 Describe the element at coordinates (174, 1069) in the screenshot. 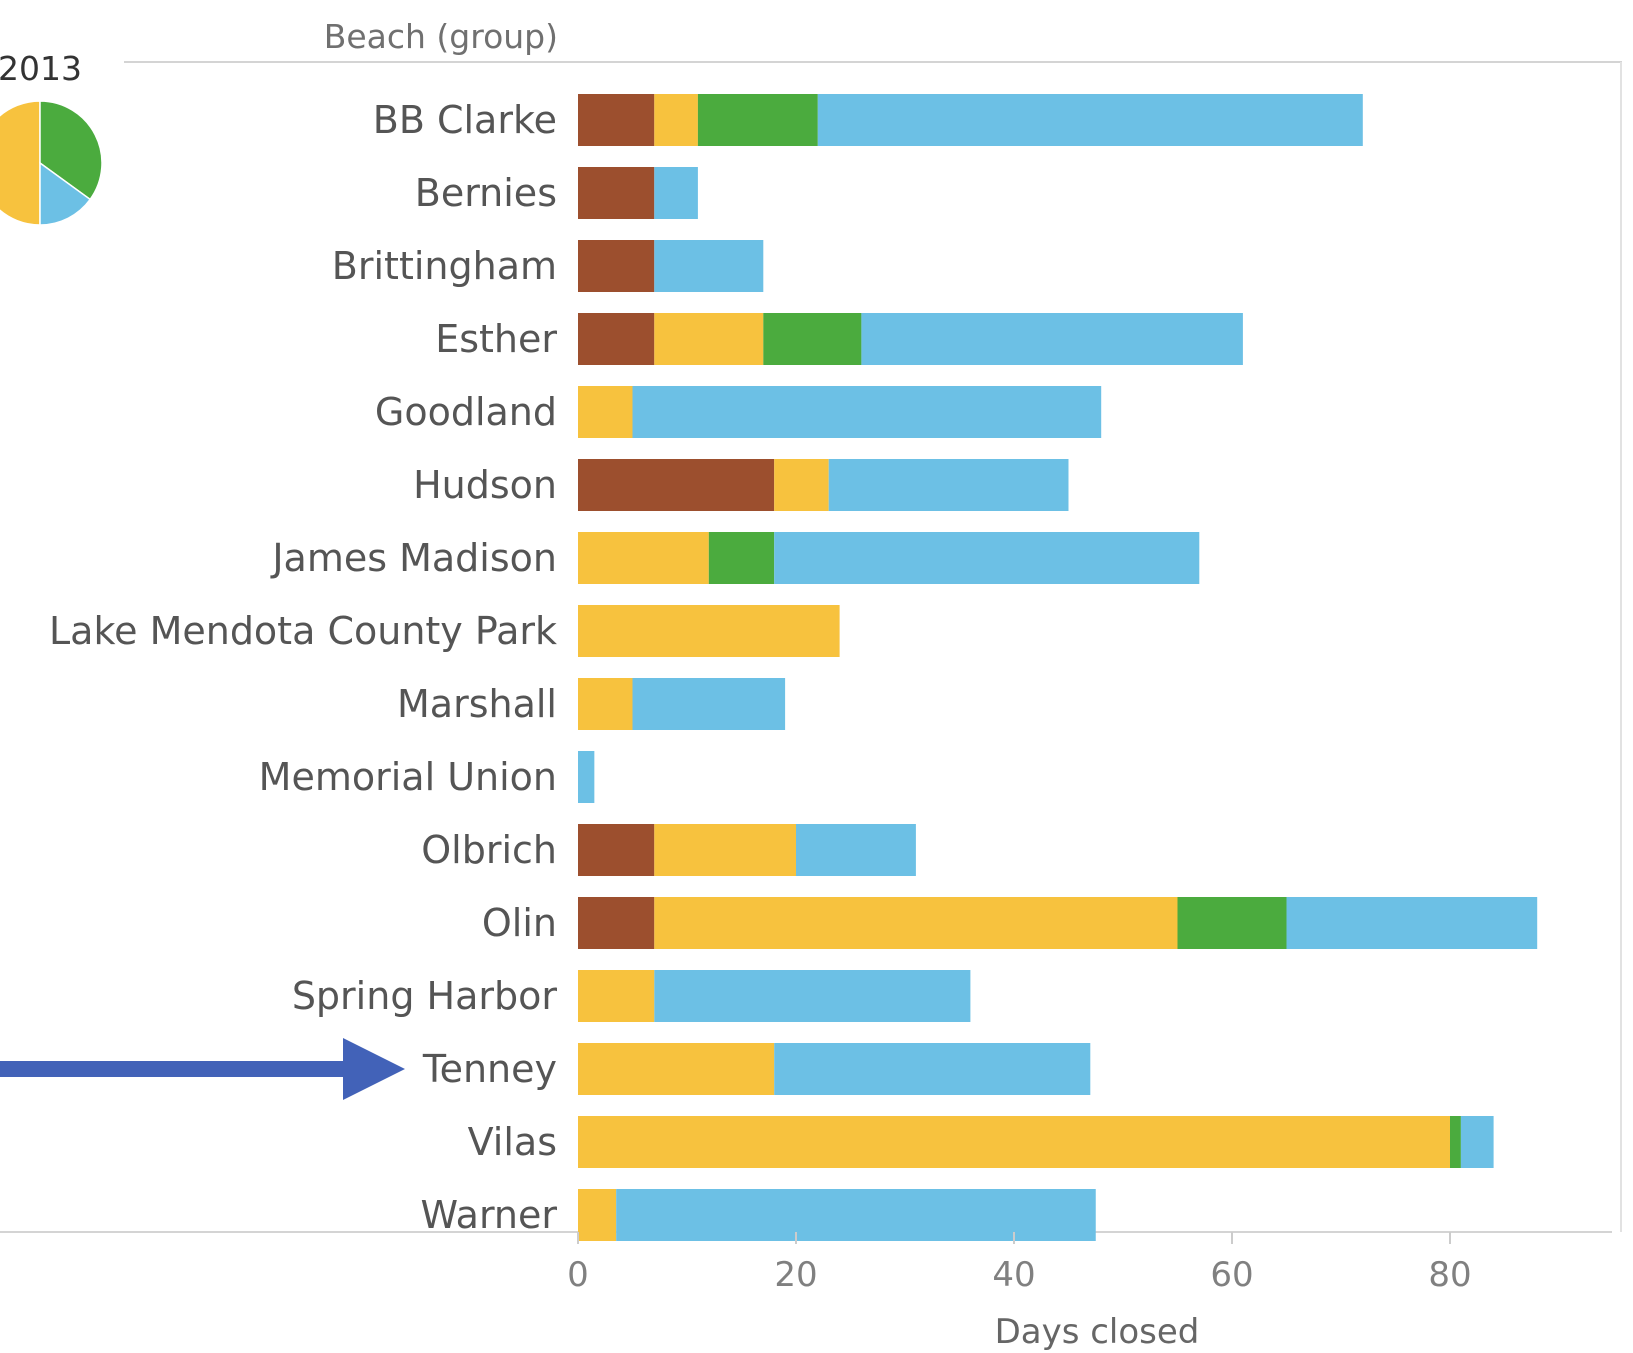

I see `arrow-shaft` at that location.